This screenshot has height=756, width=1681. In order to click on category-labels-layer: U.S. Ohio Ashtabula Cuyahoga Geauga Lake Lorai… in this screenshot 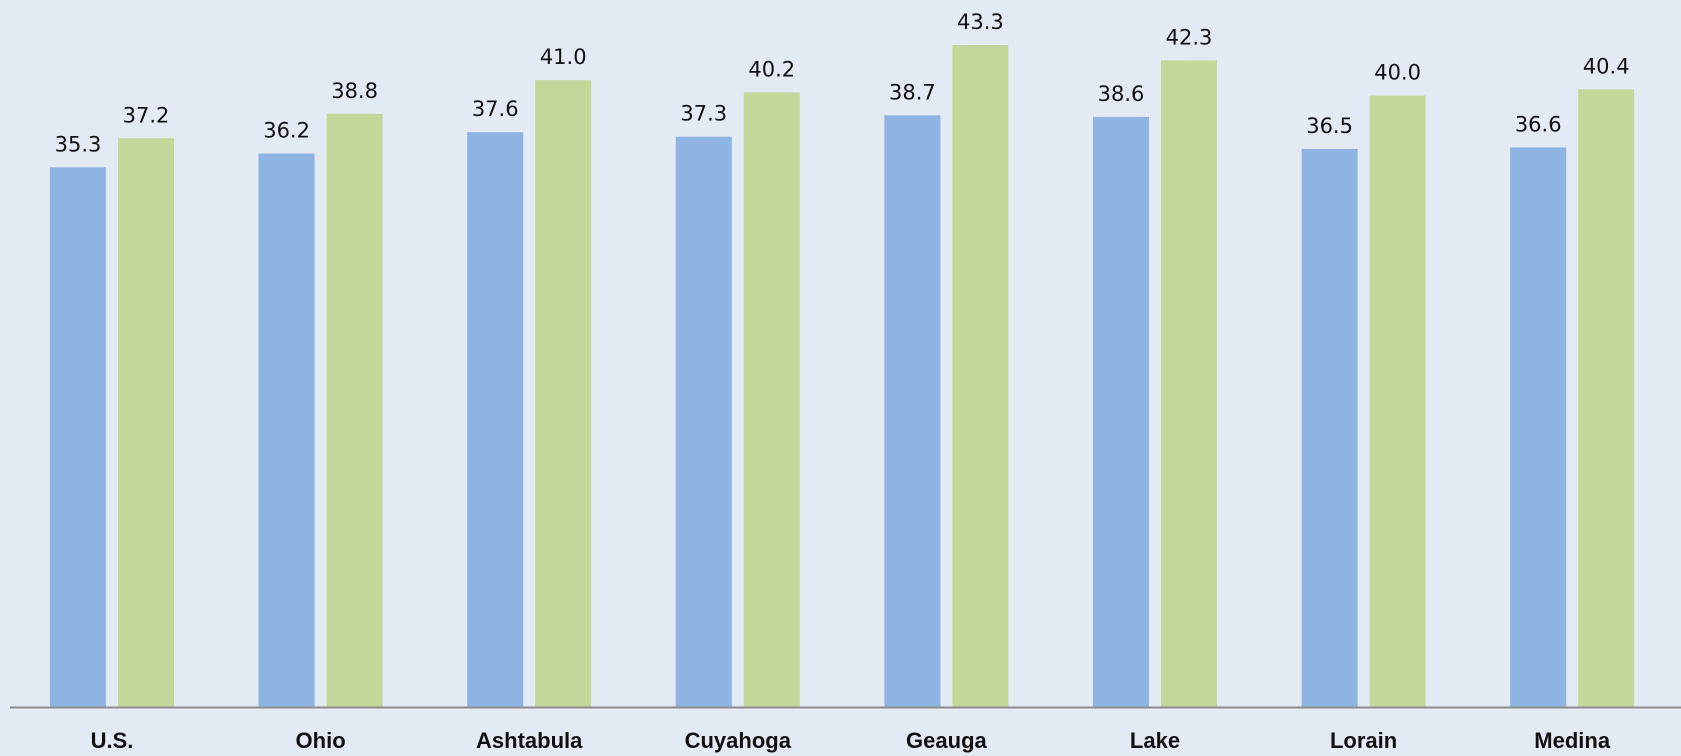, I will do `click(851, 740)`.